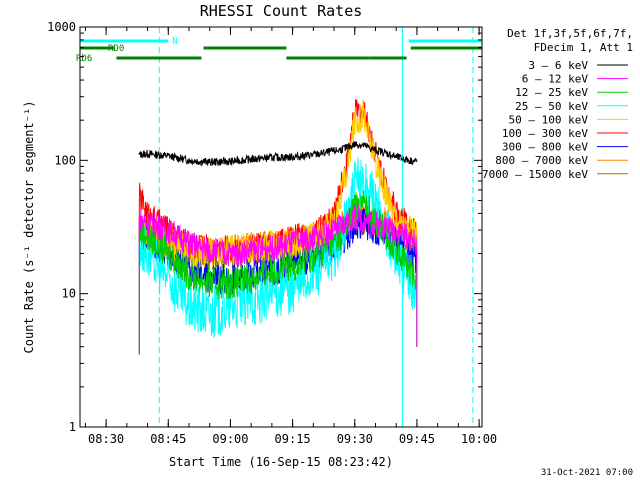 This screenshot has height=480, width=640. Describe the element at coordinates (355, 439) in the screenshot. I see `x-tick-label: 09:30` at that location.